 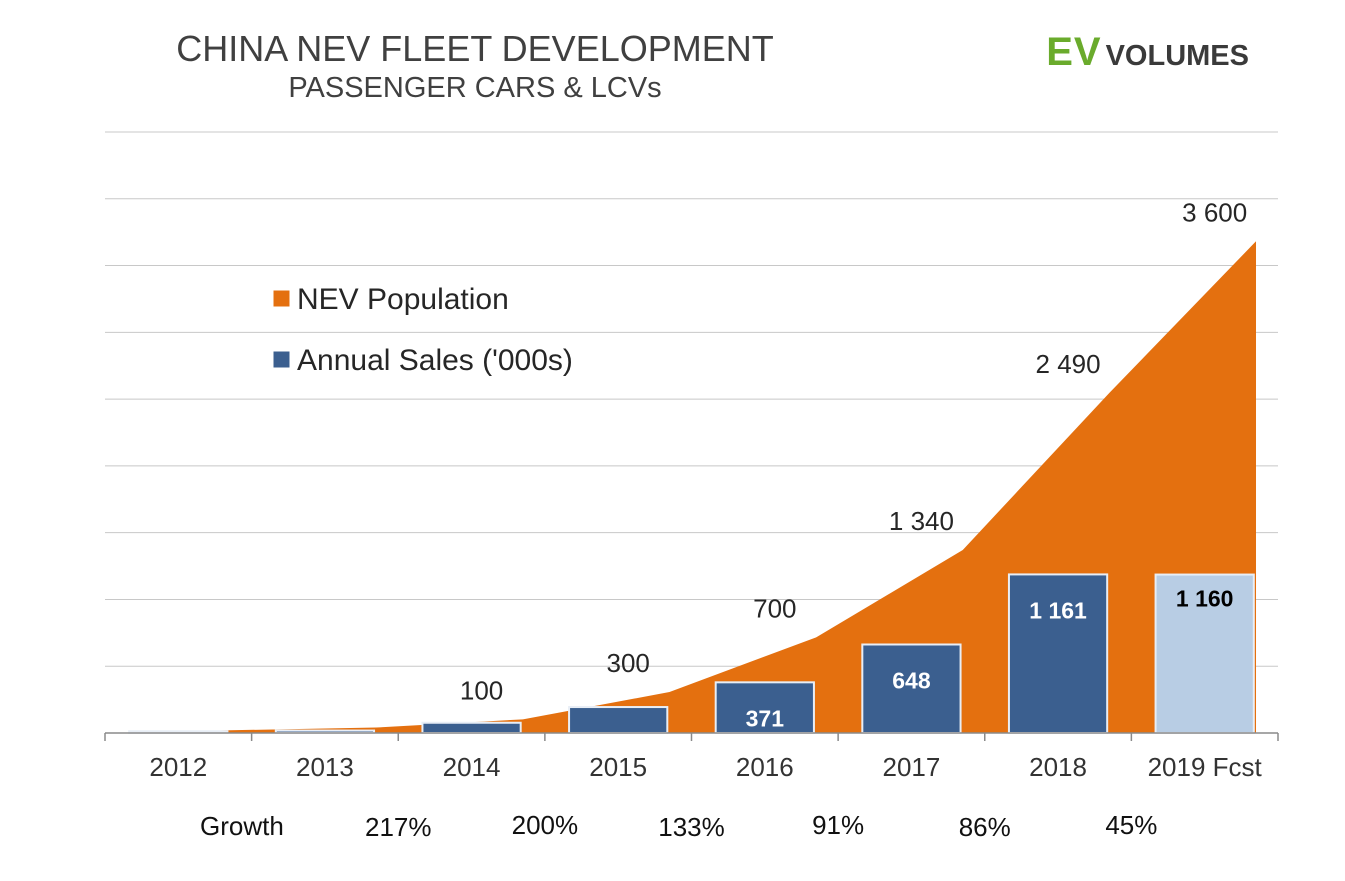 I want to click on legend-swatch-population, so click(x=281, y=298).